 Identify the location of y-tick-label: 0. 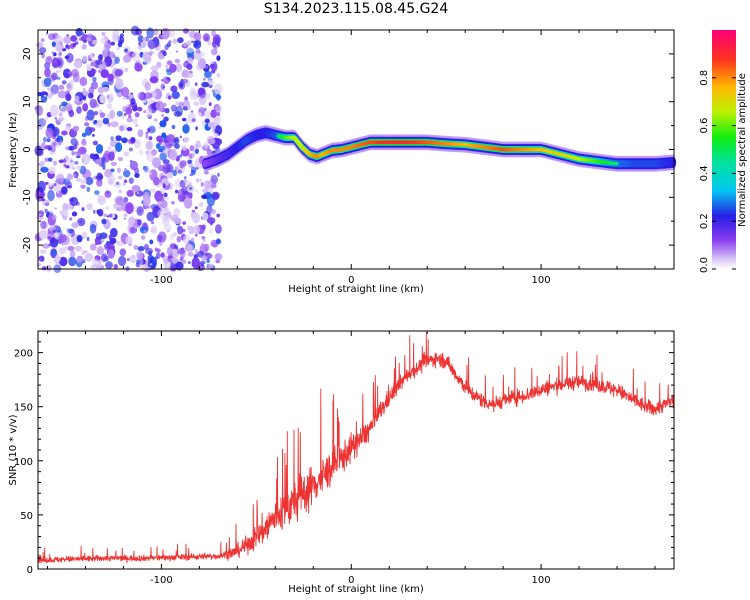
(27, 149).